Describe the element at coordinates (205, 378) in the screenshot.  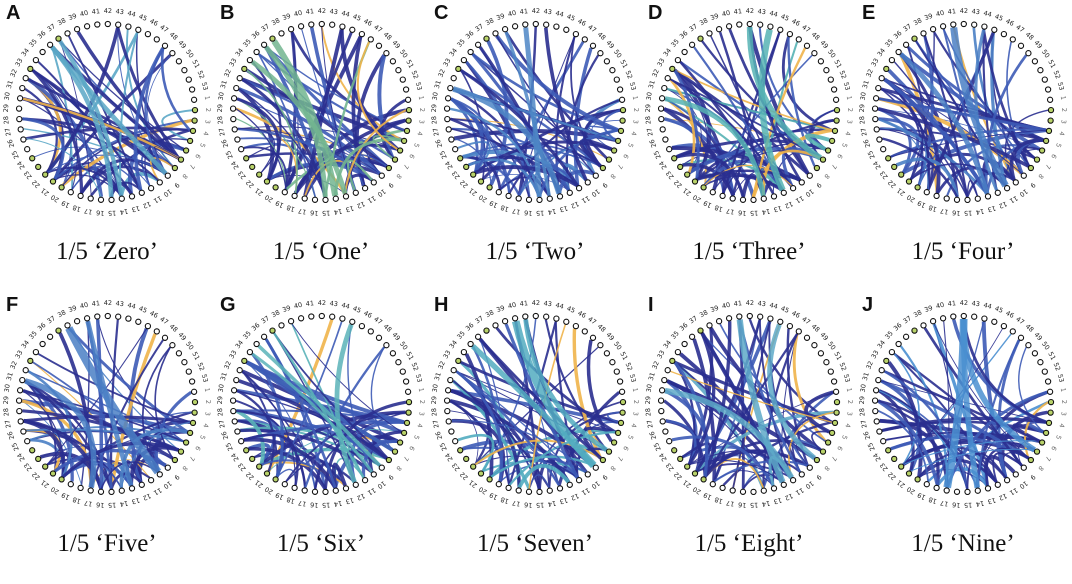
I see `node-label: 53` at that location.